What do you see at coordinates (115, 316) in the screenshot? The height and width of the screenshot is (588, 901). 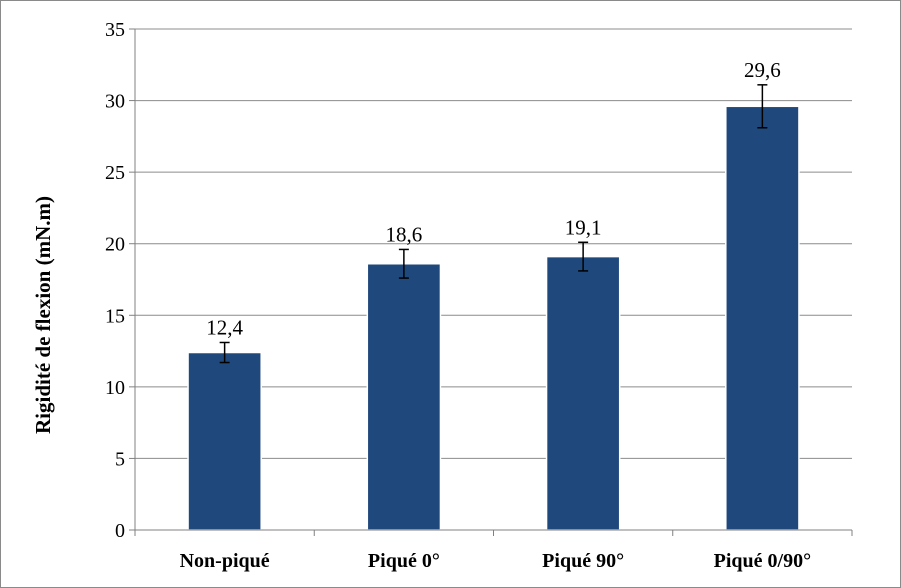 I see `y-tick-label: 15` at bounding box center [115, 316].